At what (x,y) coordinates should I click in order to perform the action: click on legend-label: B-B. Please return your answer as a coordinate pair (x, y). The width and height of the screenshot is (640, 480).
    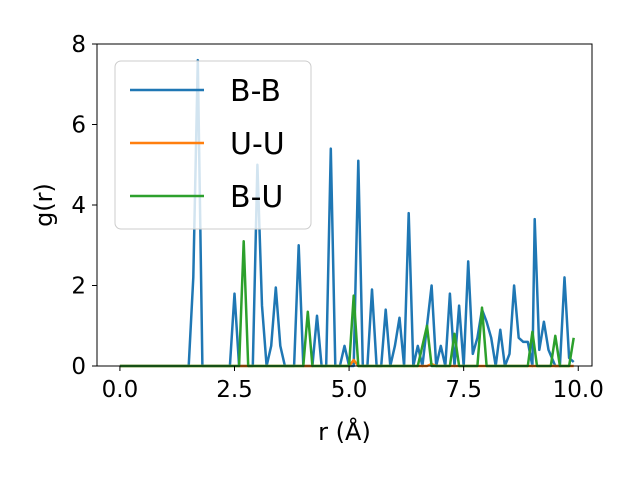
    Looking at the image, I should click on (255, 91).